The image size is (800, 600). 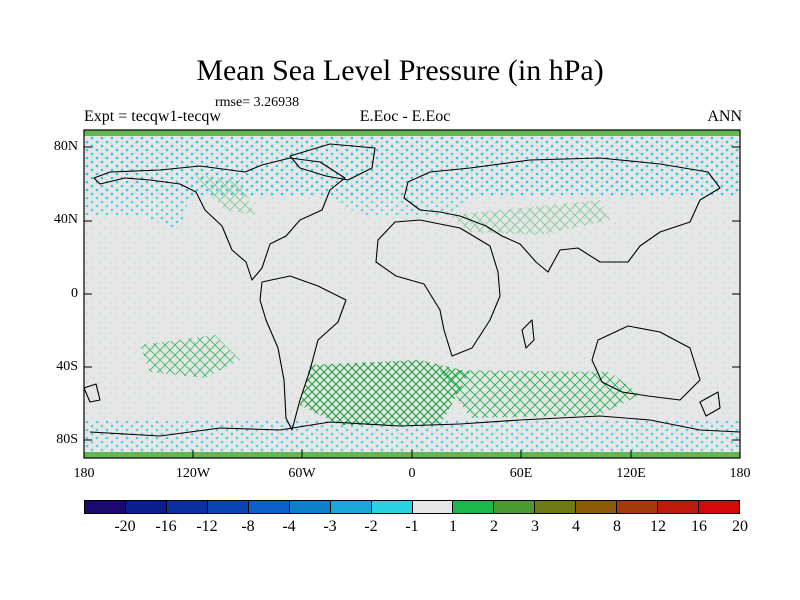 I want to click on lon-tick-0: 0, so click(x=412, y=473).